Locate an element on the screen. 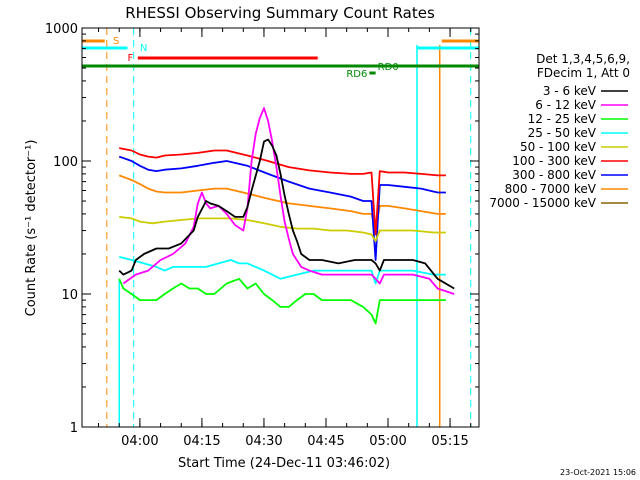 This screenshot has width=640, height=480. legend-entry-label: 300 - 800 keV is located at coordinates (554, 175).